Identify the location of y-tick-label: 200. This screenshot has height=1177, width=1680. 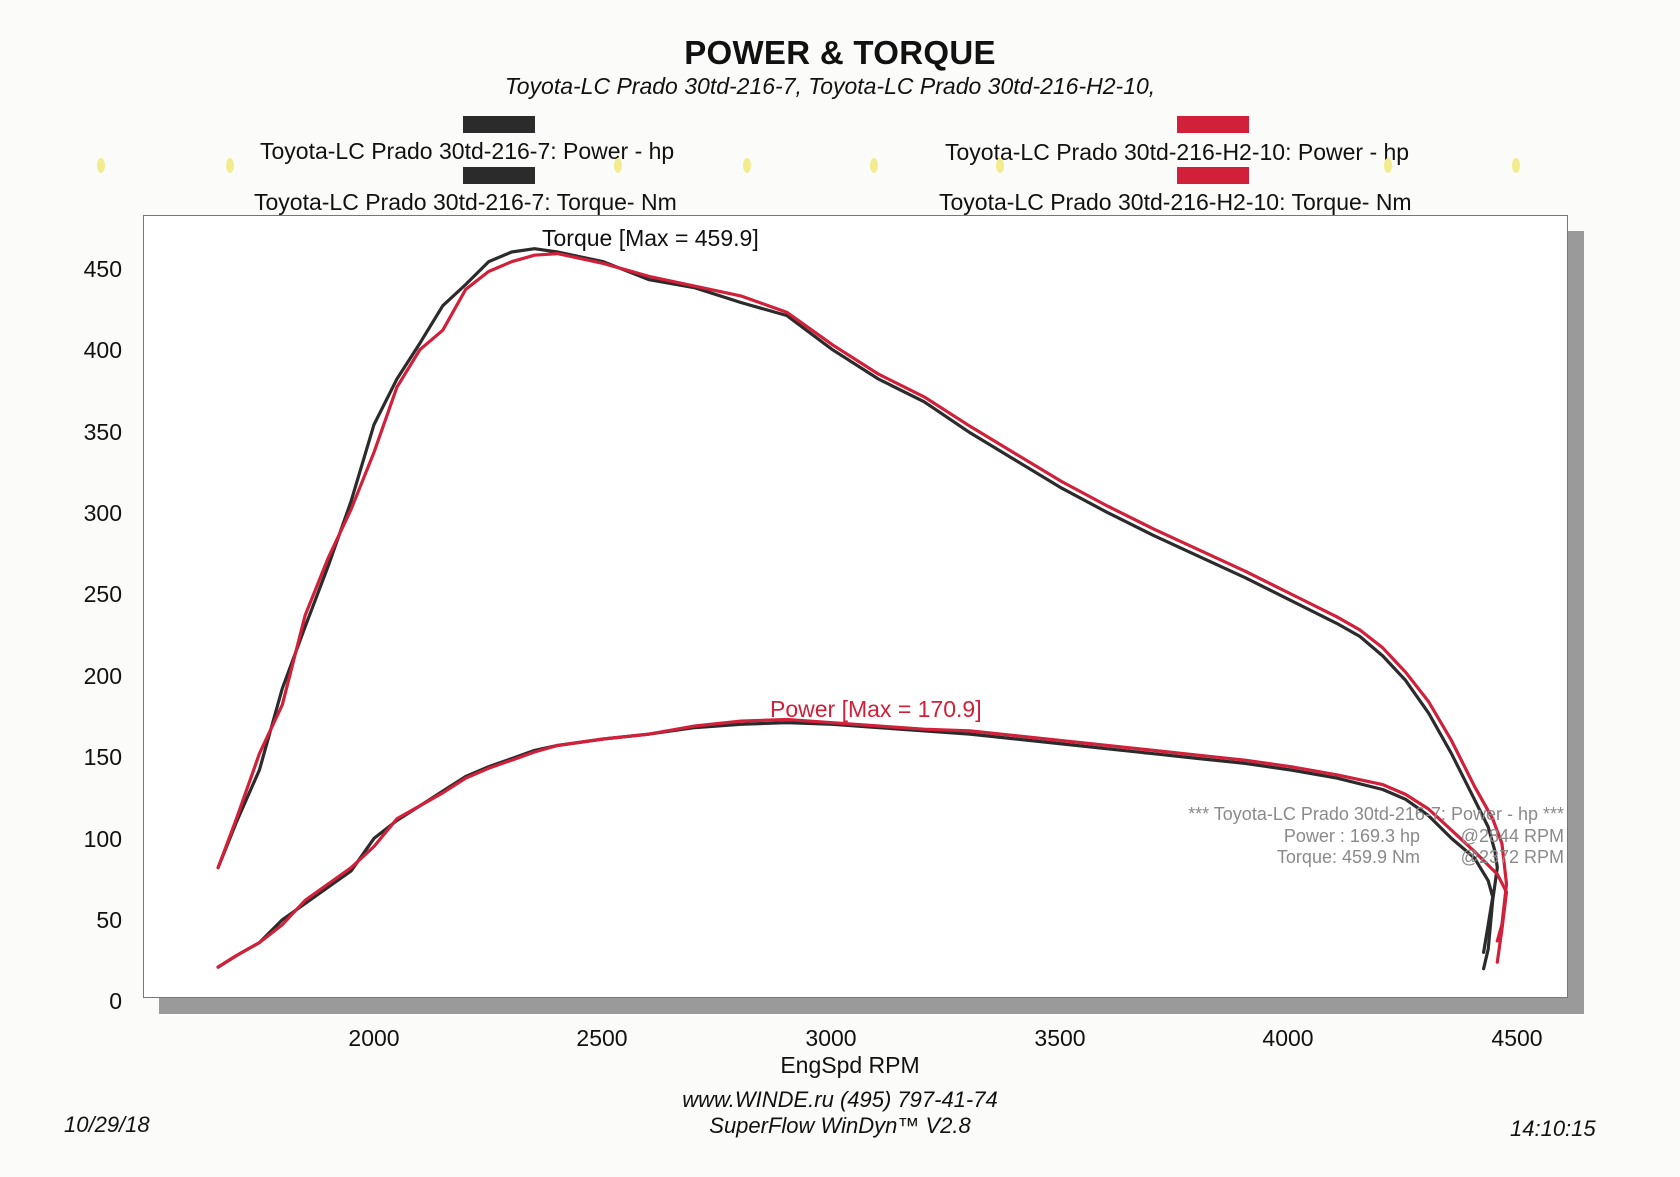
(102, 676).